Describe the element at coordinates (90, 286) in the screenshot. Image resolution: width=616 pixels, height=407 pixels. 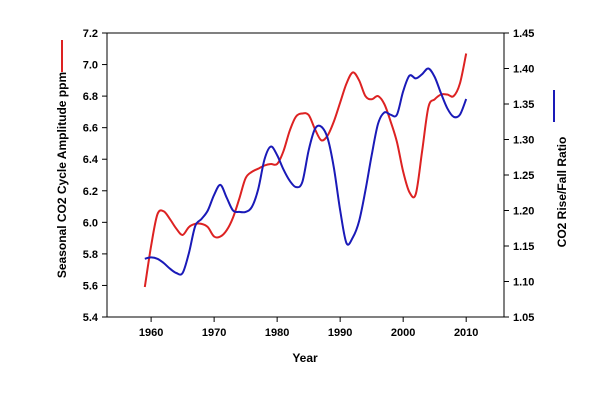
I see `left-tick-label: 5.6` at that location.